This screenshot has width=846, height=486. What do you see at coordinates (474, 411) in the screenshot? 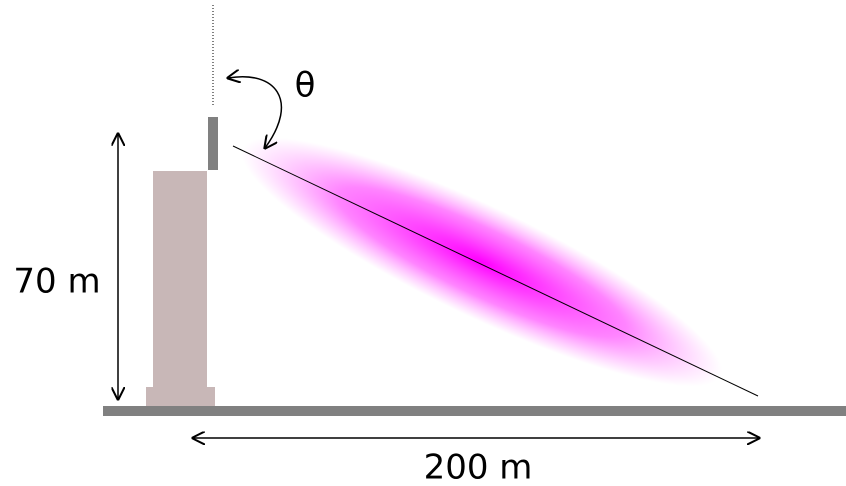
I see `ground` at bounding box center [474, 411].